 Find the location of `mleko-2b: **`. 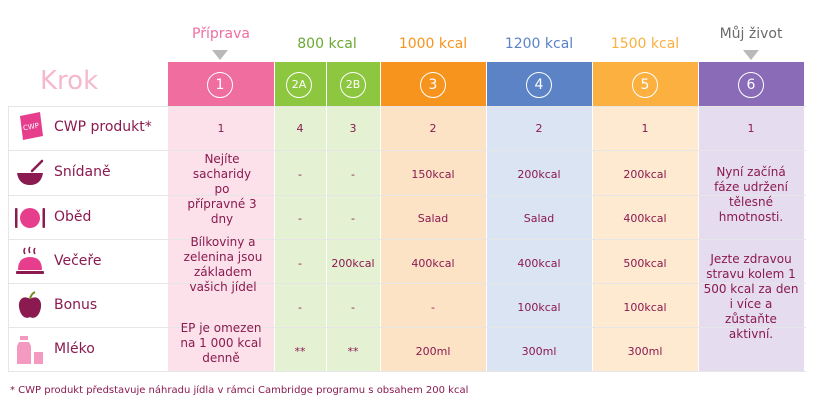

mleko-2b: ** is located at coordinates (353, 351).